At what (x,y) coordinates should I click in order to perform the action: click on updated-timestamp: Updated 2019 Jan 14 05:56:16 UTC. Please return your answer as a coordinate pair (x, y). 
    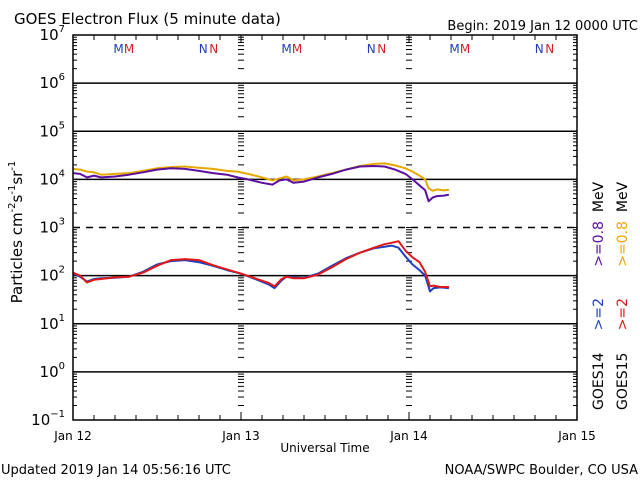
    Looking at the image, I should click on (116, 470).